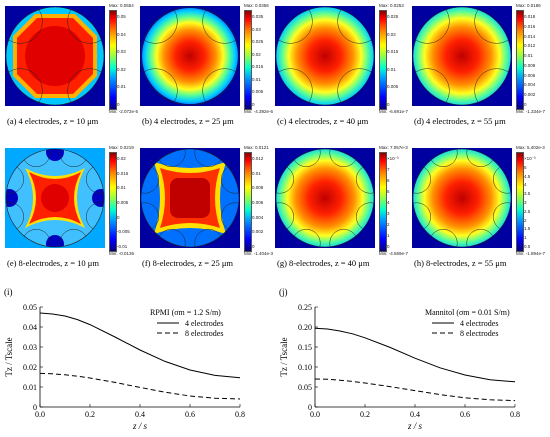 This screenshot has width=550, height=437. I want to click on x-tick-label: 0.4, so click(140, 414).